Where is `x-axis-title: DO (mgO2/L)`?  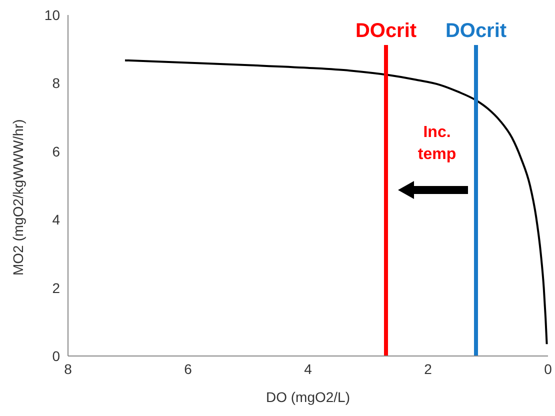
x-axis-title: DO (mgO2/L) is located at coordinates (308, 397).